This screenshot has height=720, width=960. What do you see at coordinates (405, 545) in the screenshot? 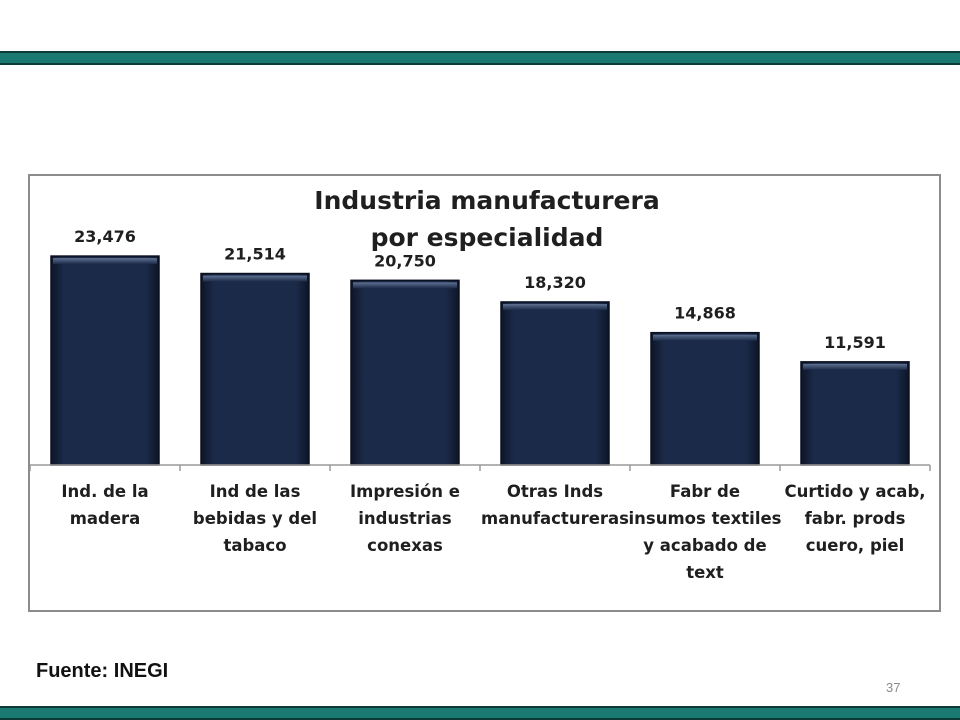
I see `category-label: conexas` at bounding box center [405, 545].